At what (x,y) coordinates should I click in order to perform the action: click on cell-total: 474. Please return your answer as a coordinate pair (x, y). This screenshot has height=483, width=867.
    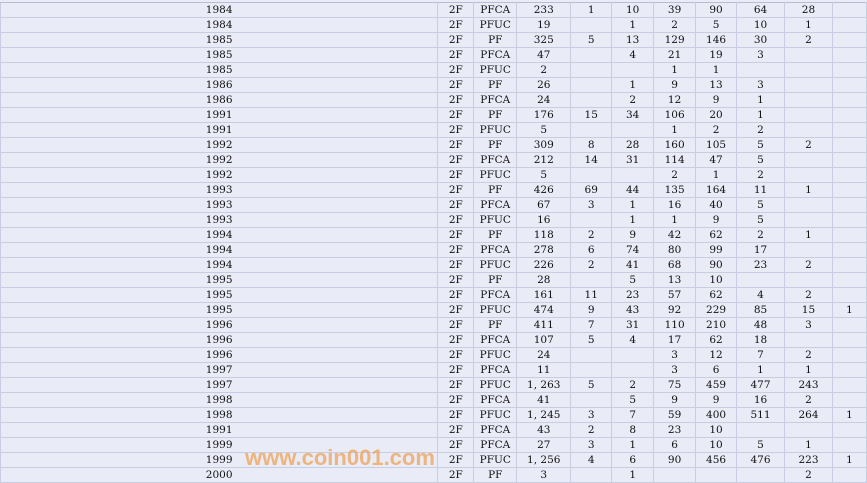
    Looking at the image, I should click on (544, 310).